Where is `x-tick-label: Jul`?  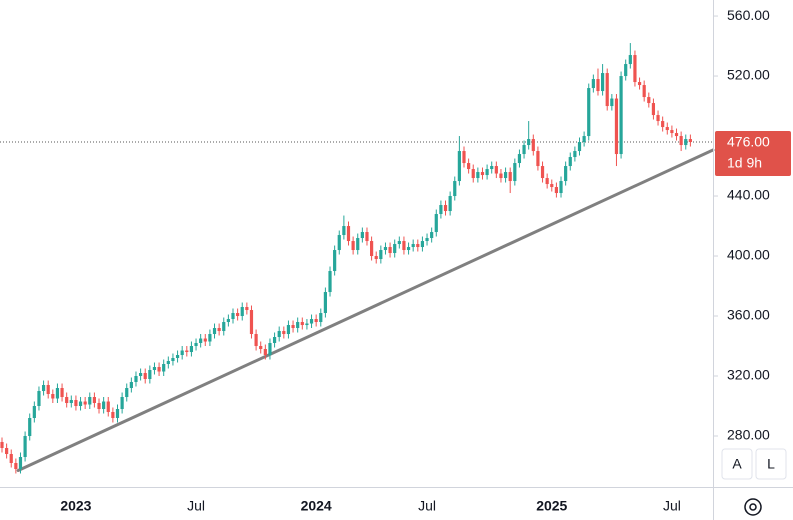 x-tick-label: Jul is located at coordinates (196, 506).